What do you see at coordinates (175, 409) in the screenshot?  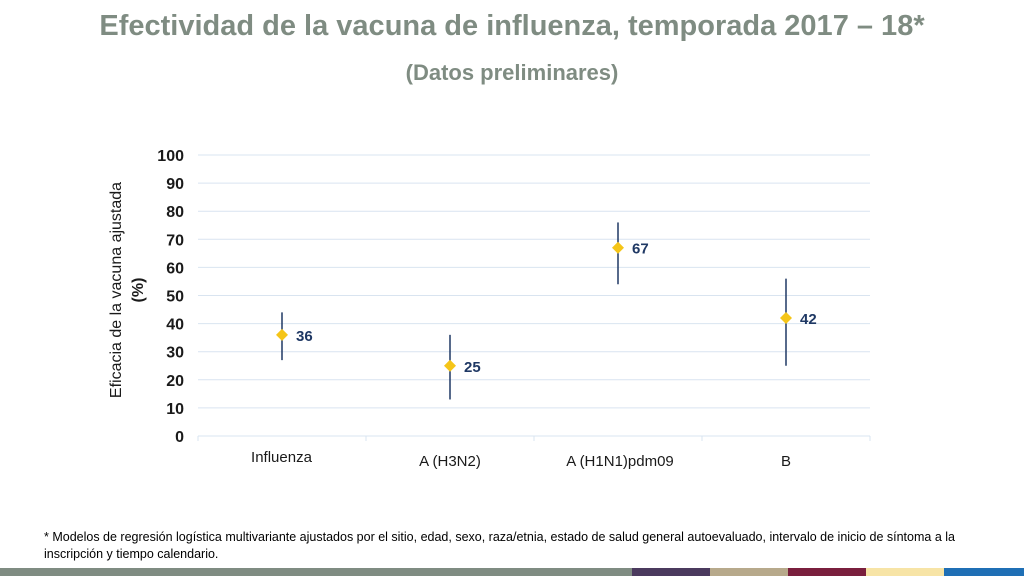 I see `y-tick-label: 10` at bounding box center [175, 409].